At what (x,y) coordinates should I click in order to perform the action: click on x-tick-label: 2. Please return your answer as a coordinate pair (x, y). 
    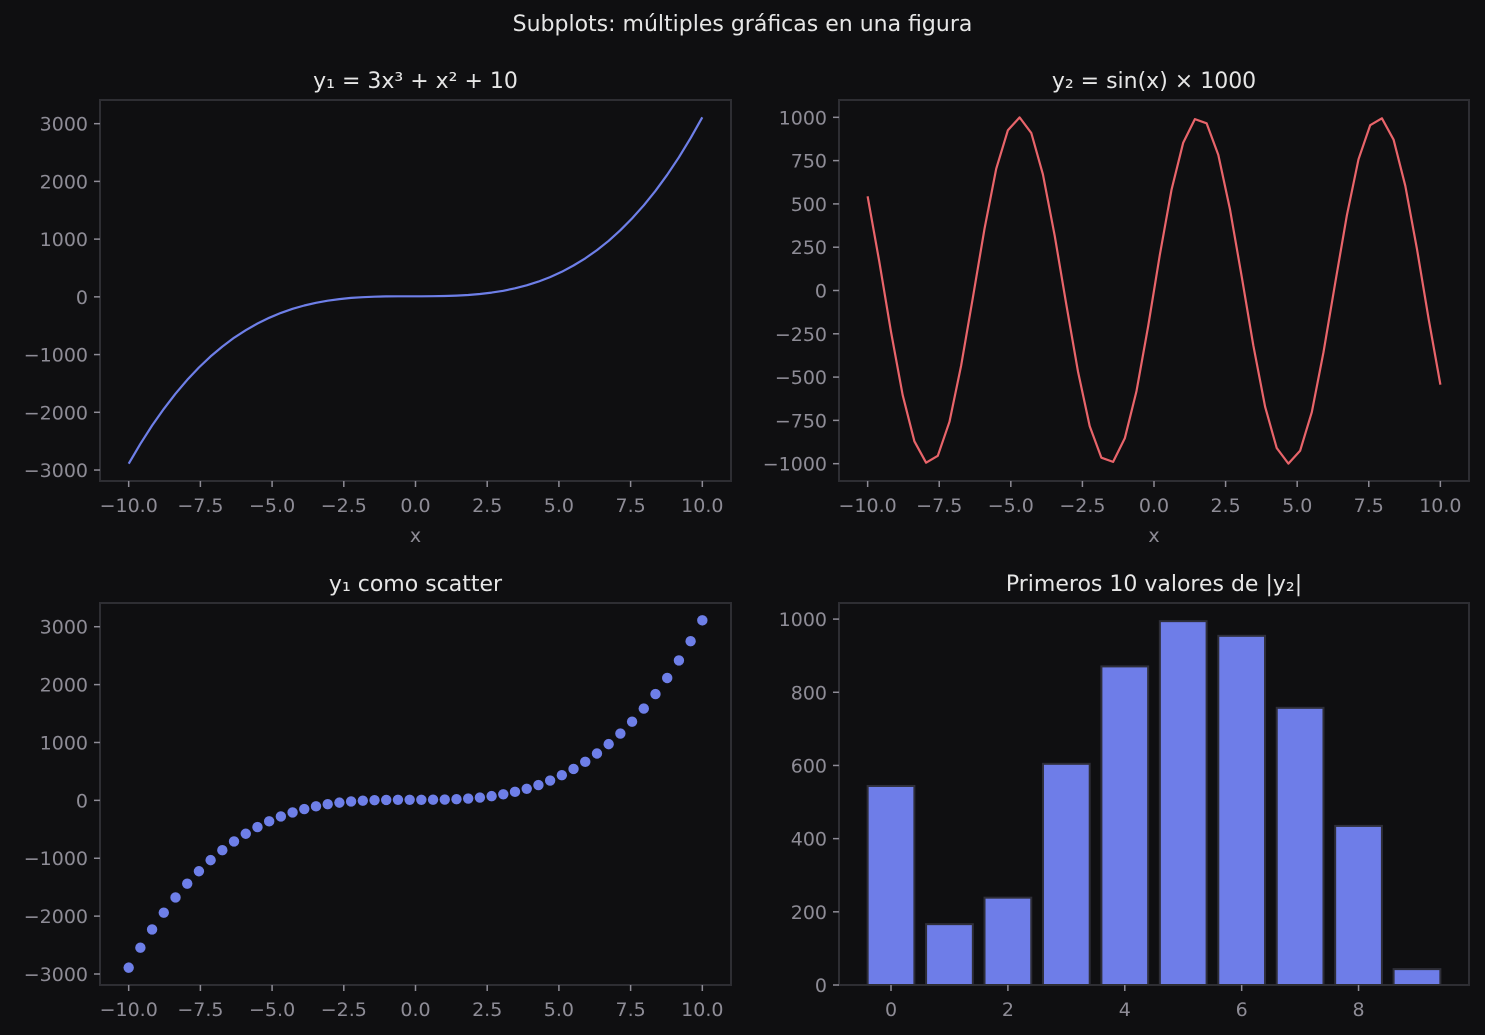
    Looking at the image, I should click on (1008, 1010).